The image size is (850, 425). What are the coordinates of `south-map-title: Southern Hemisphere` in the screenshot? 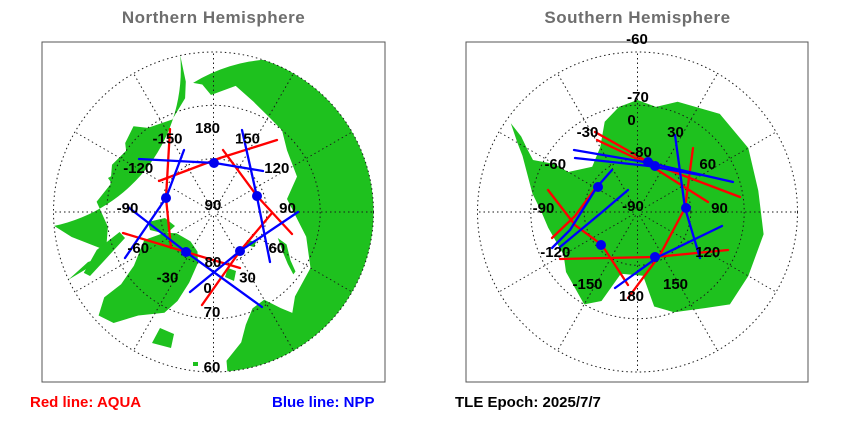 It's located at (637, 17).